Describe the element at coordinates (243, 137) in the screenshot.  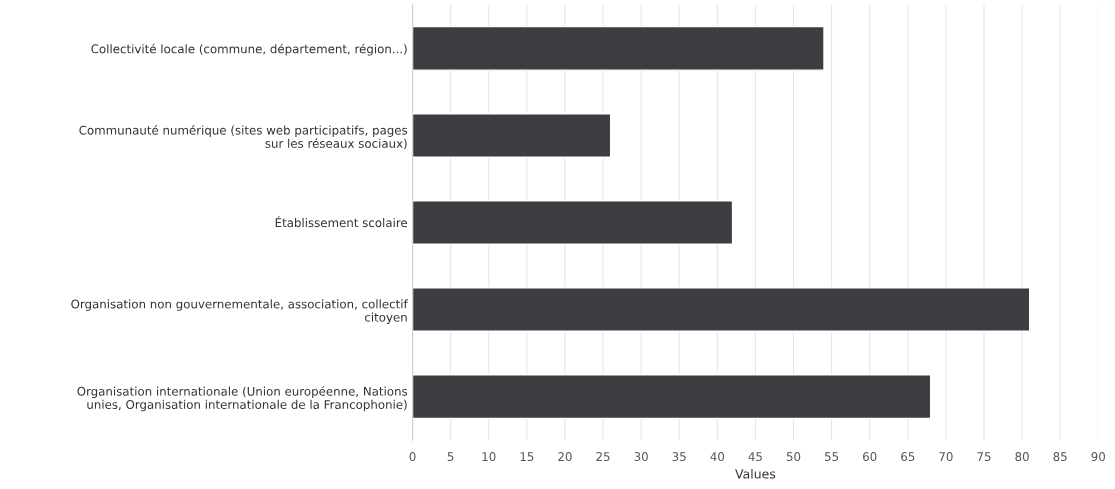
I see `y-tick-label: Communauté numérique (sites web participatifs, pages sur les réseaux sociaux)` at that location.